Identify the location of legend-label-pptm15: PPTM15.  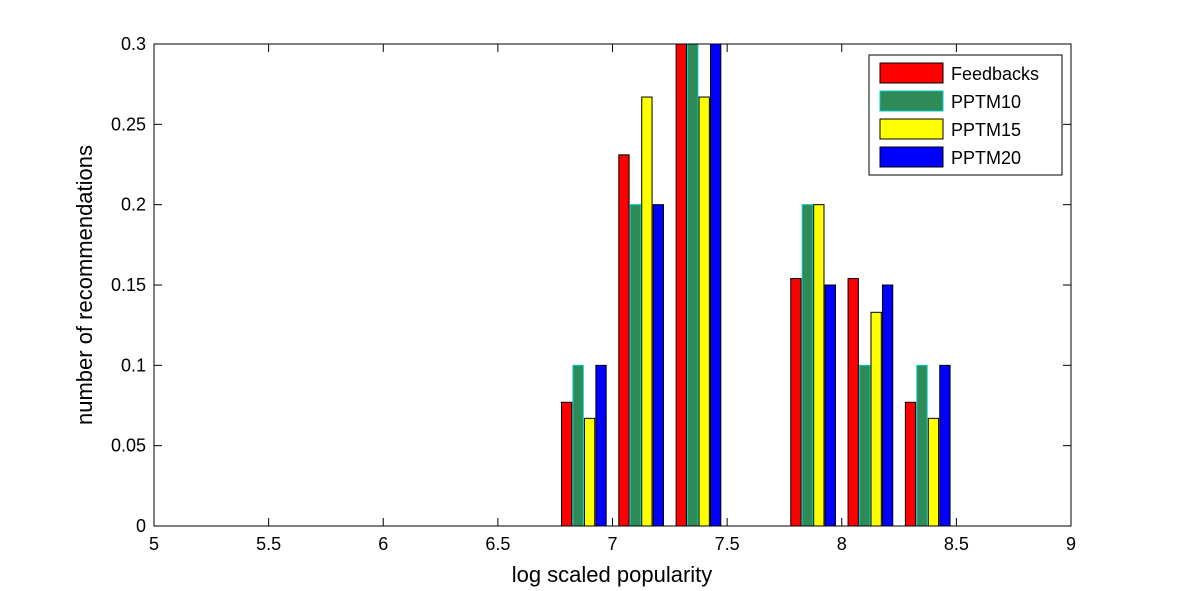
(986, 130).